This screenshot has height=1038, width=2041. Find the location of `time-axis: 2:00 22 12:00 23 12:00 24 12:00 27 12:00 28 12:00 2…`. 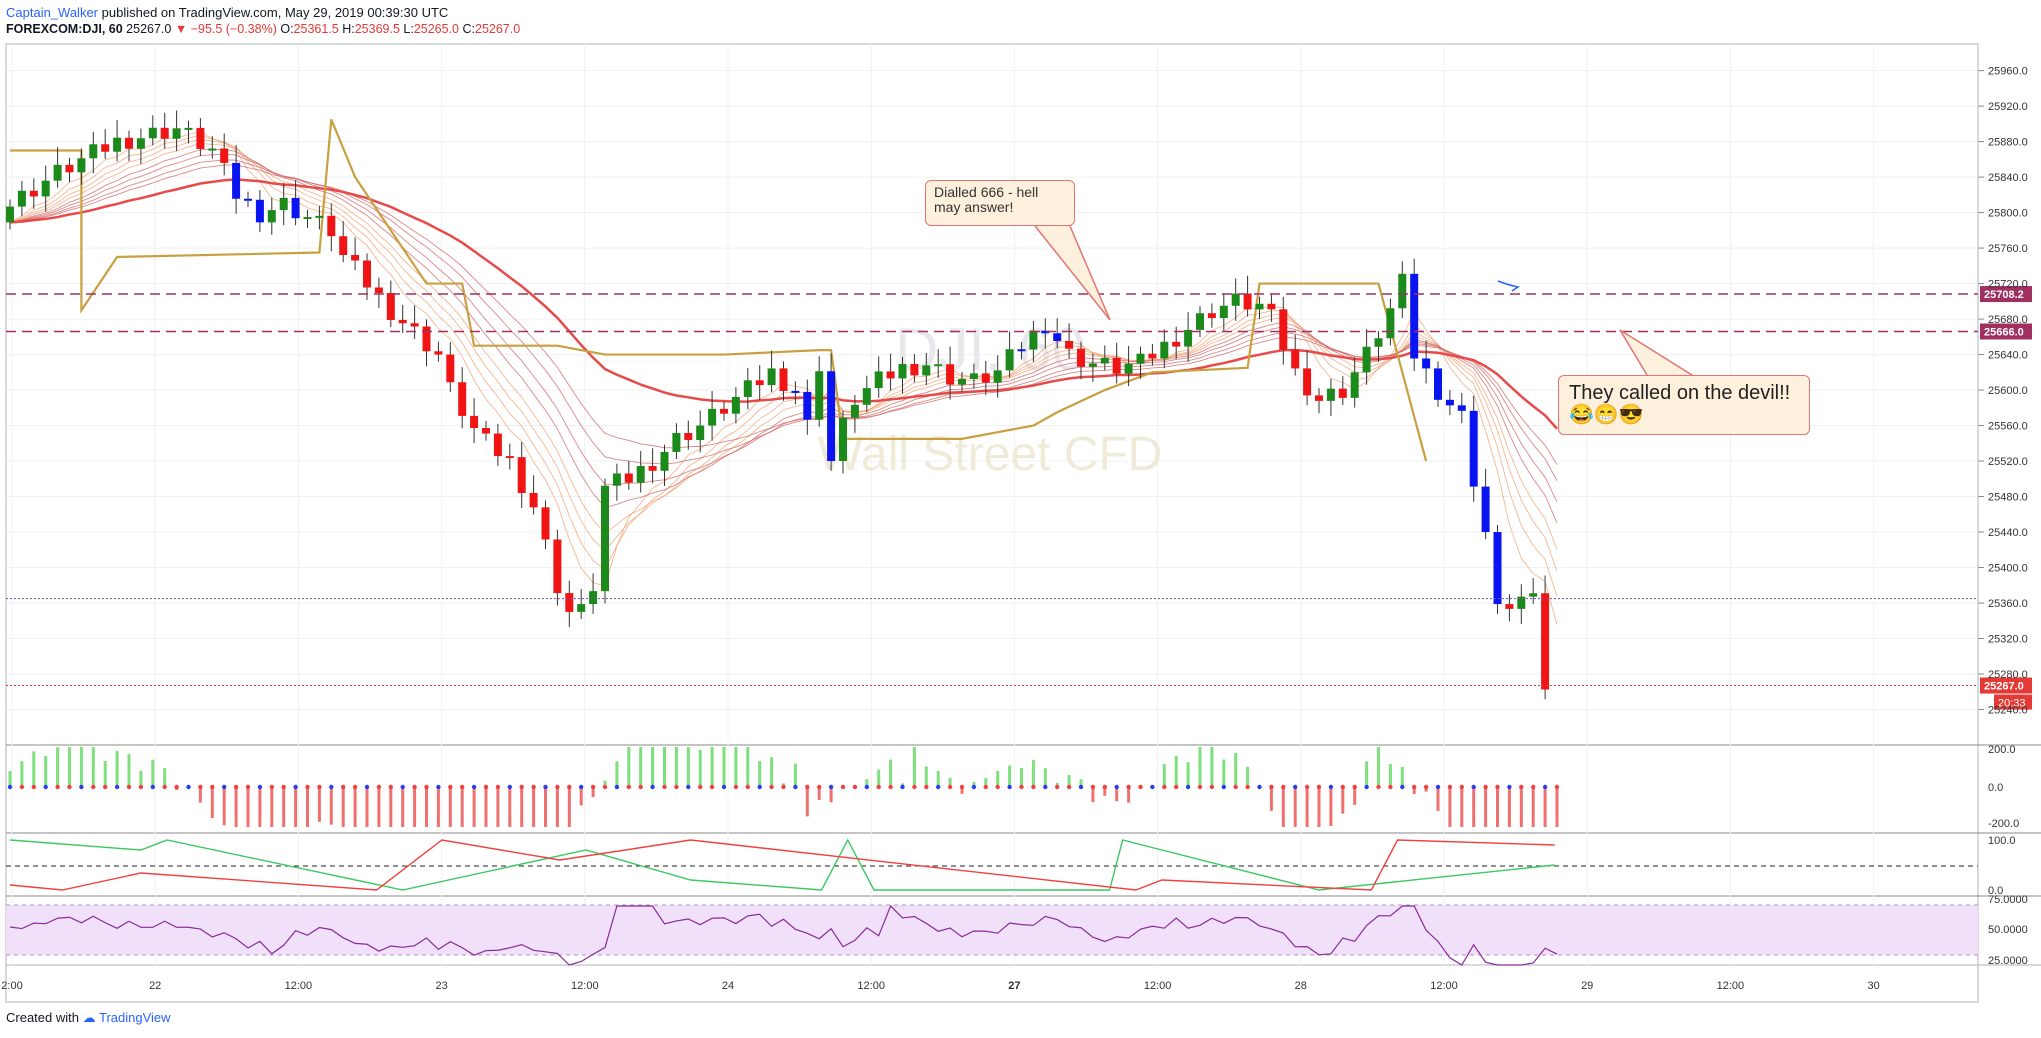

time-axis: 2:00 22 12:00 23 12:00 24 12:00 27 12:00 28 12:00 2… is located at coordinates (940, 986).